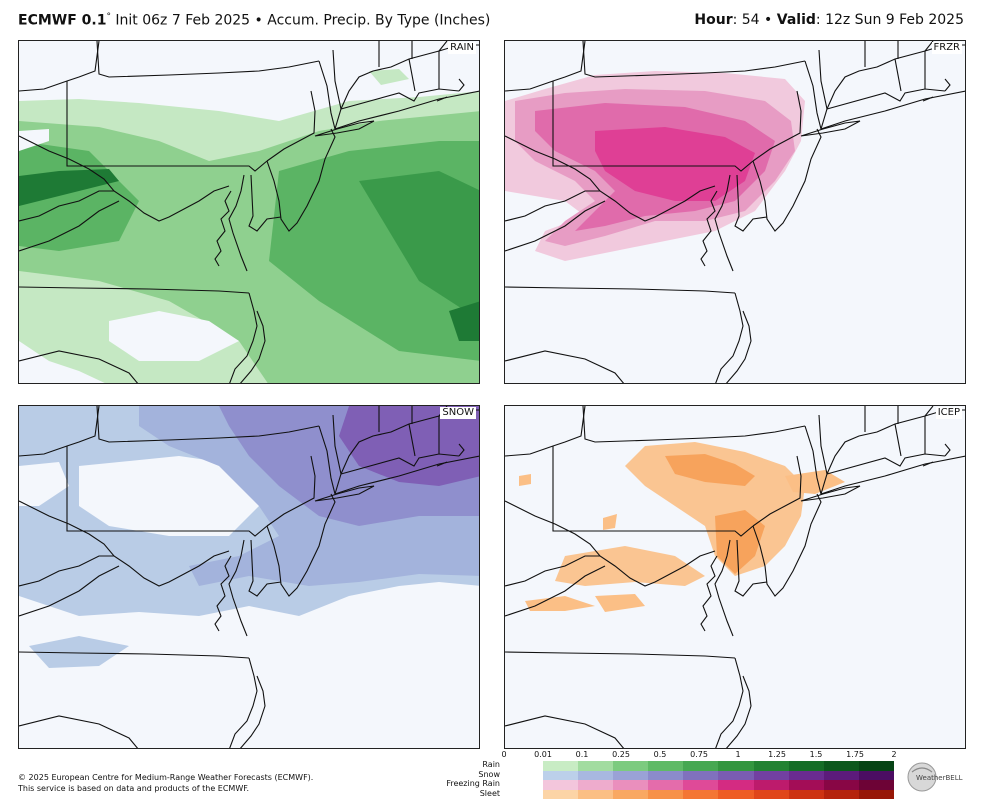 Image resolution: width=984 pixels, height=808 pixels. I want to click on legend-frzr-row, so click(718, 785).